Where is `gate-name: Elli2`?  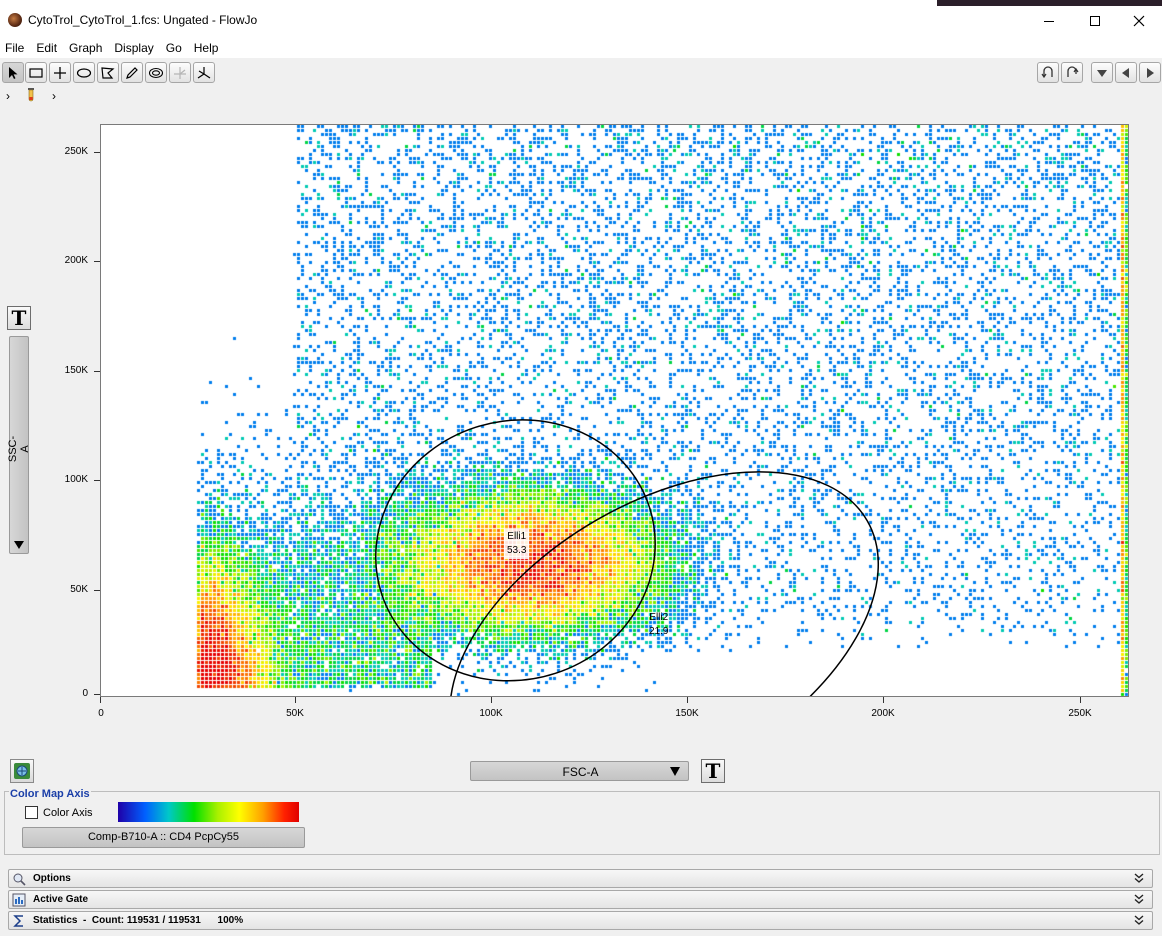 gate-name: Elli2 is located at coordinates (659, 617).